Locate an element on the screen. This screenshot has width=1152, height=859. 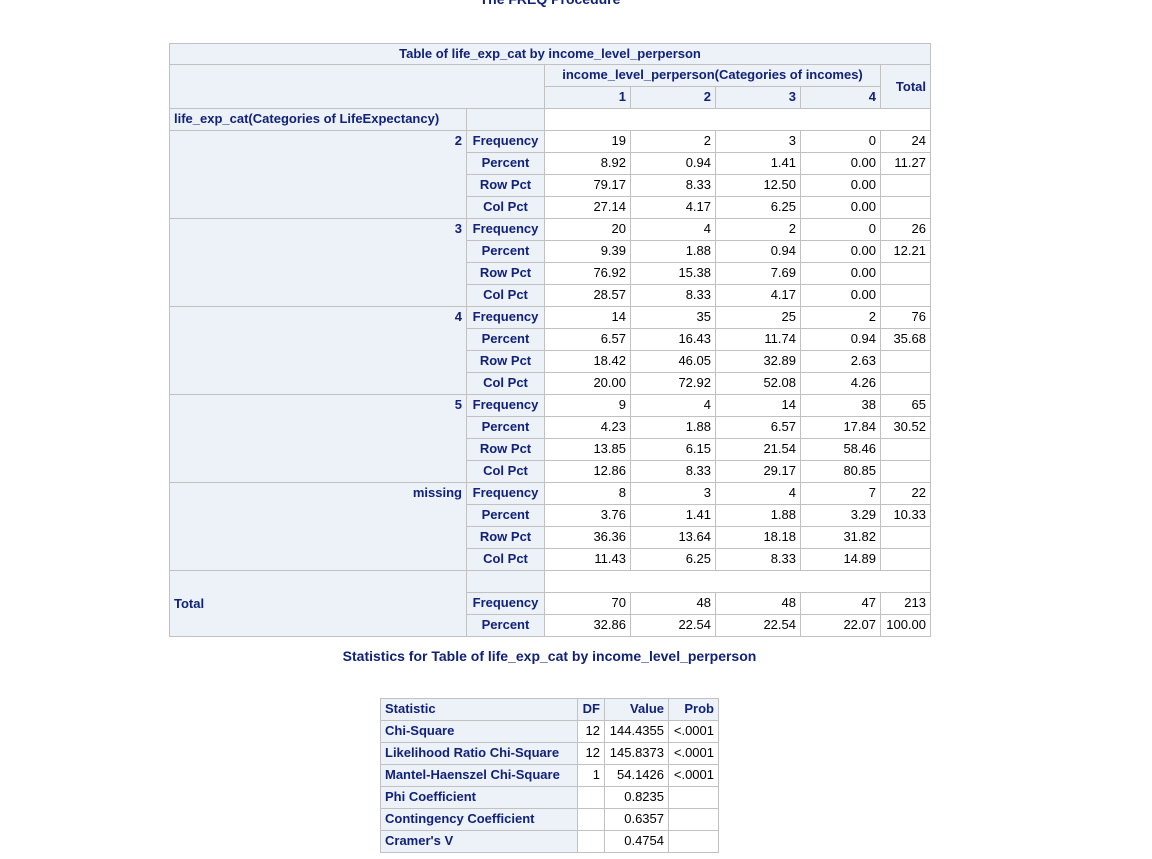
procedure-title: The FREQ Procedure is located at coordinates (550, 3).